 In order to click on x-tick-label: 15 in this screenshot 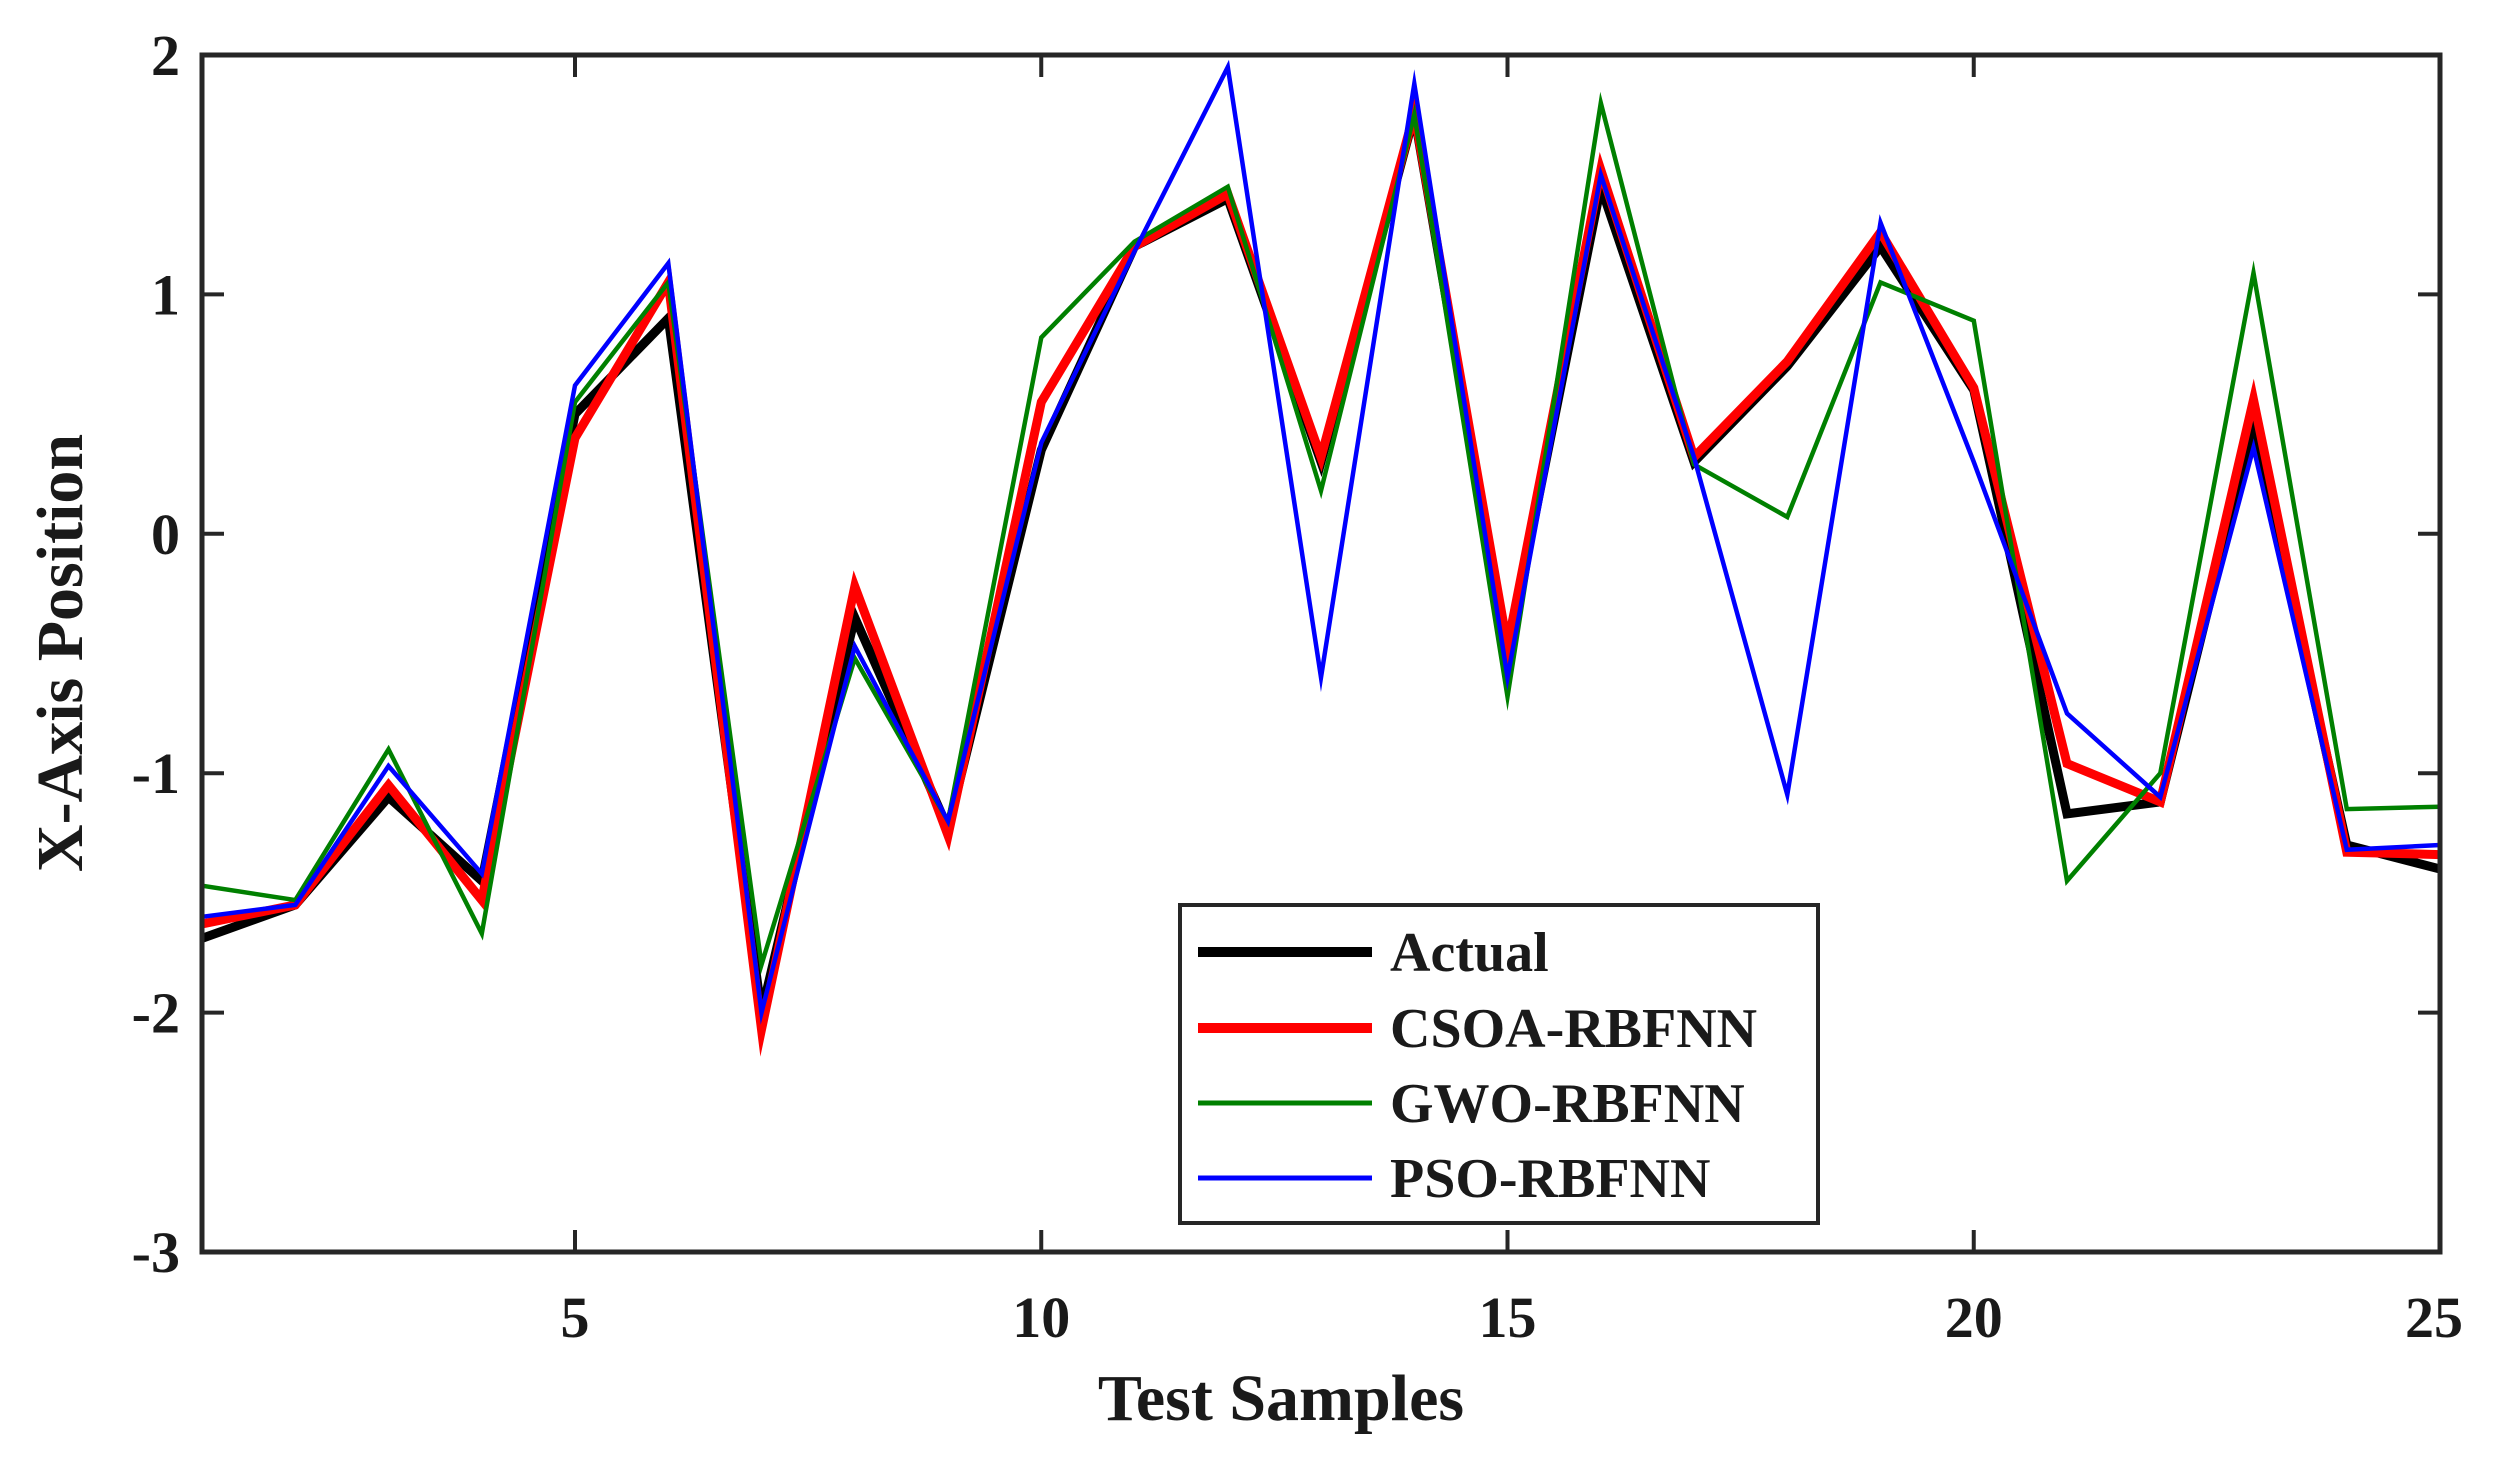, I will do `click(1508, 1317)`.